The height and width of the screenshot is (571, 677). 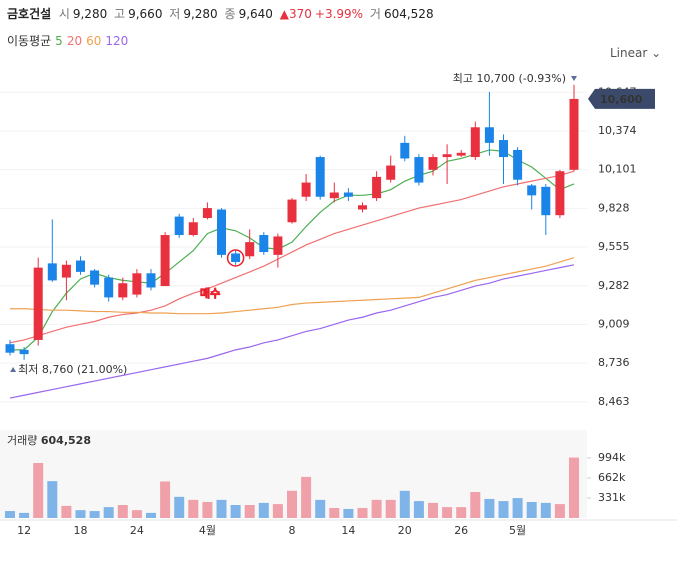 What do you see at coordinates (120, 14) in the screenshot?
I see `quote-label: 고` at bounding box center [120, 14].